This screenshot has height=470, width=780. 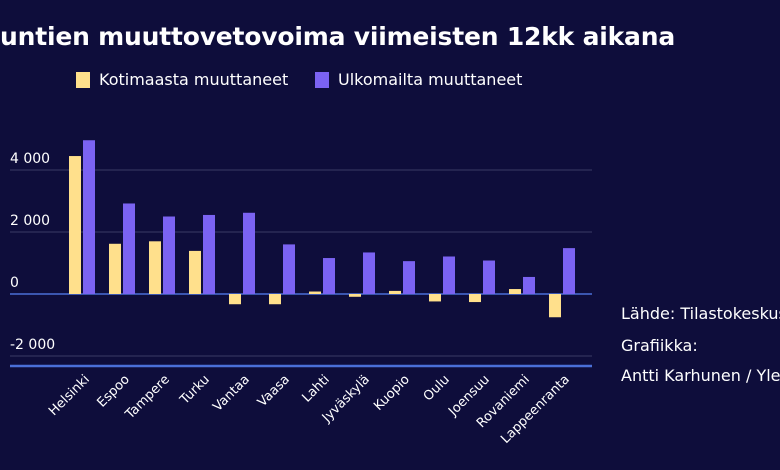 What do you see at coordinates (32, 345) in the screenshot?
I see `y-tick-label: -2 000` at bounding box center [32, 345].